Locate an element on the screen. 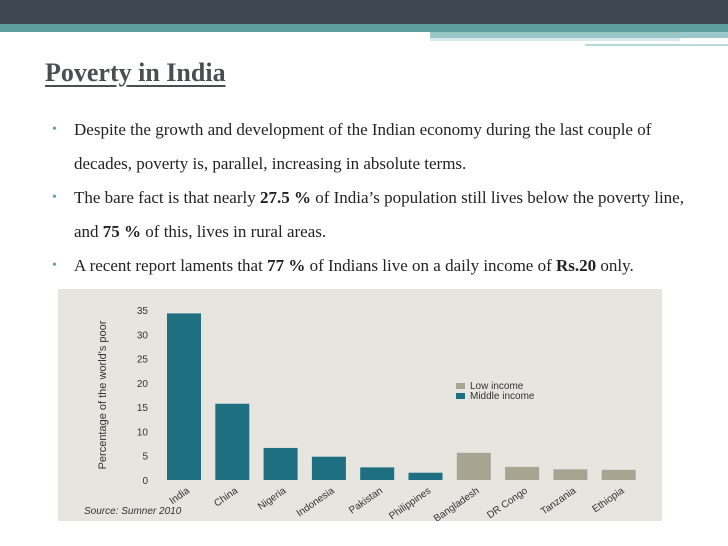  x-tick-label: Nigeria is located at coordinates (272, 498).